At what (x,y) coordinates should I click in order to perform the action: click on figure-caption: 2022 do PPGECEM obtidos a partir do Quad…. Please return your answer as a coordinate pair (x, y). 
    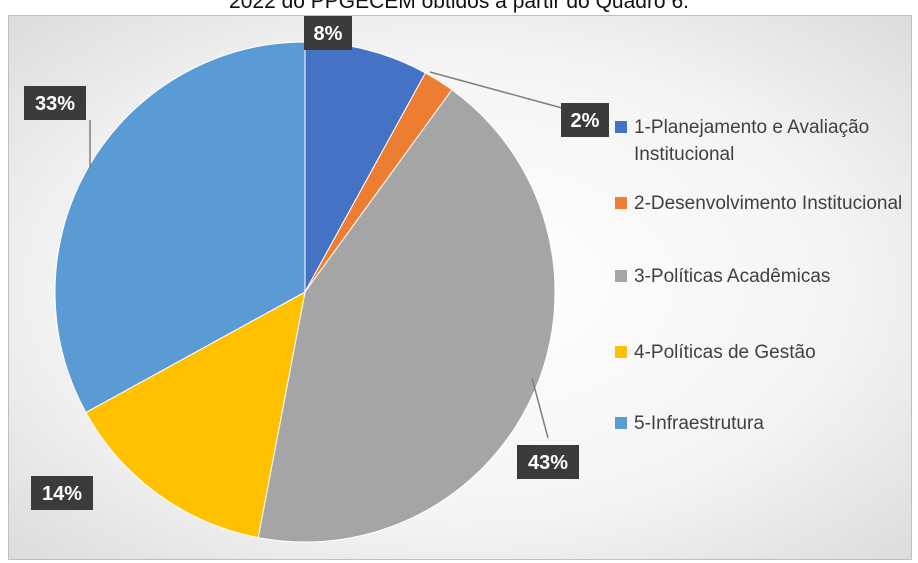
    Looking at the image, I should click on (459, 6).